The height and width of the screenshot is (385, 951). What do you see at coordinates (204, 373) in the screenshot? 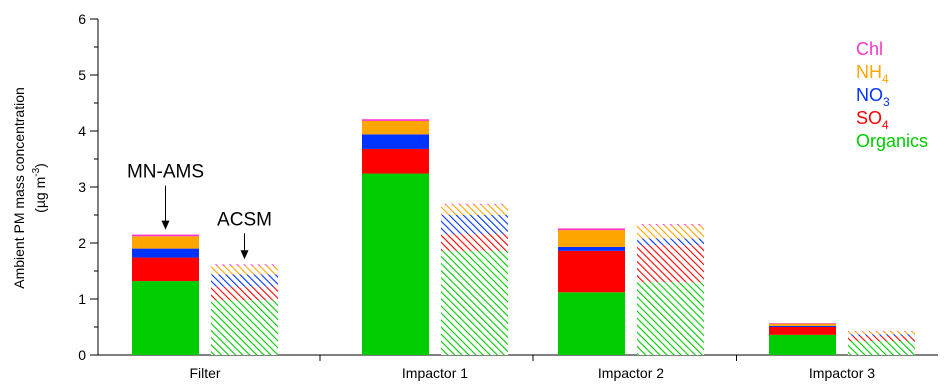
I see `x-tick-label: Filter` at bounding box center [204, 373].